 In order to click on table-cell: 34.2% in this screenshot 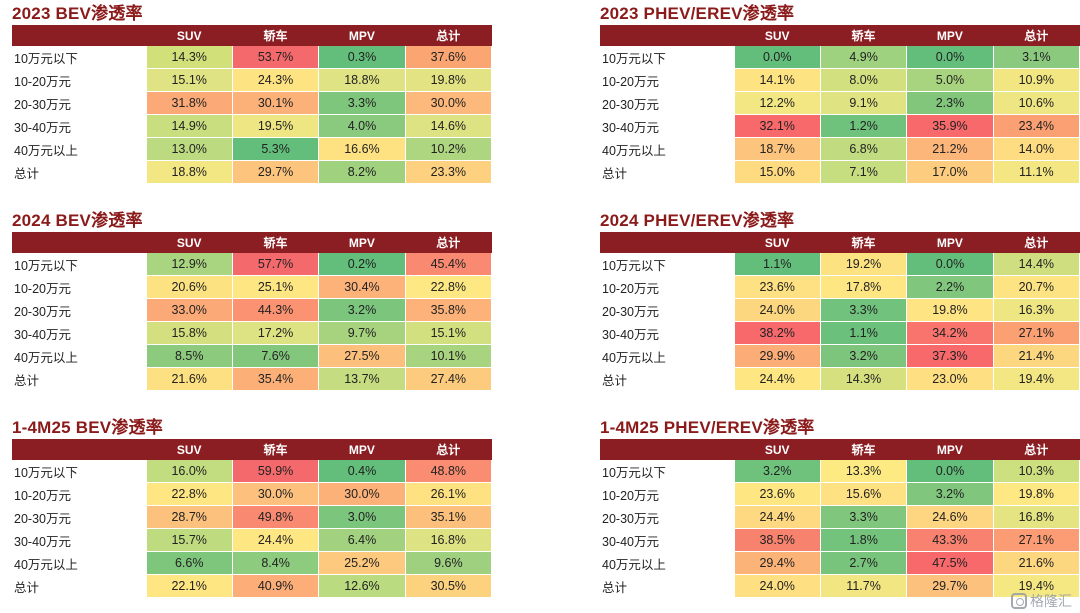, I will do `click(950, 333)`.